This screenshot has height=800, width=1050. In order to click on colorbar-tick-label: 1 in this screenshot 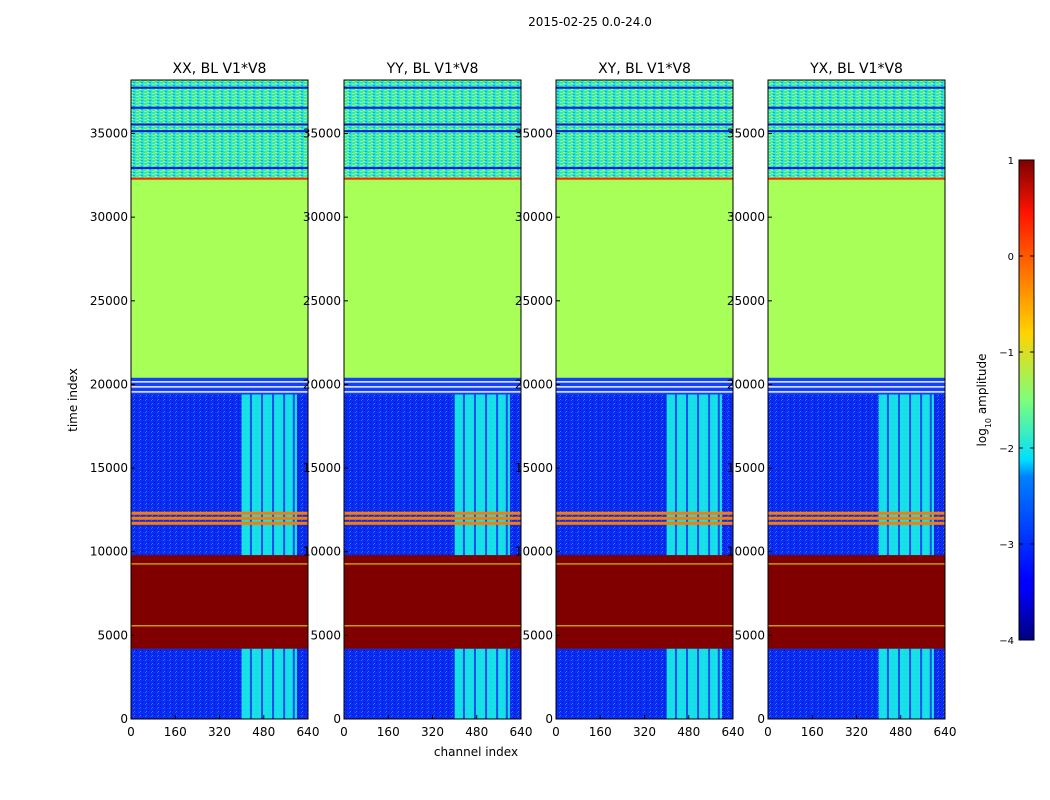, I will do `click(1011, 161)`.